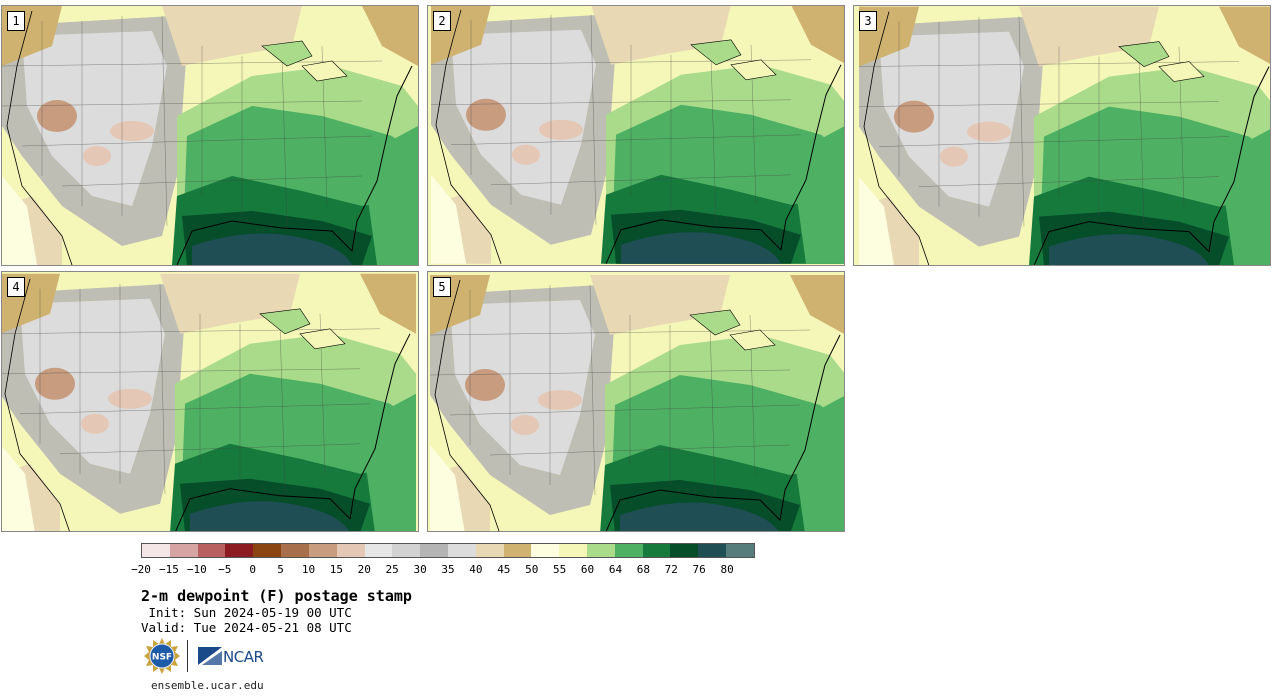  What do you see at coordinates (225, 569) in the screenshot?
I see `colorbar-tick-label: −5` at bounding box center [225, 569].